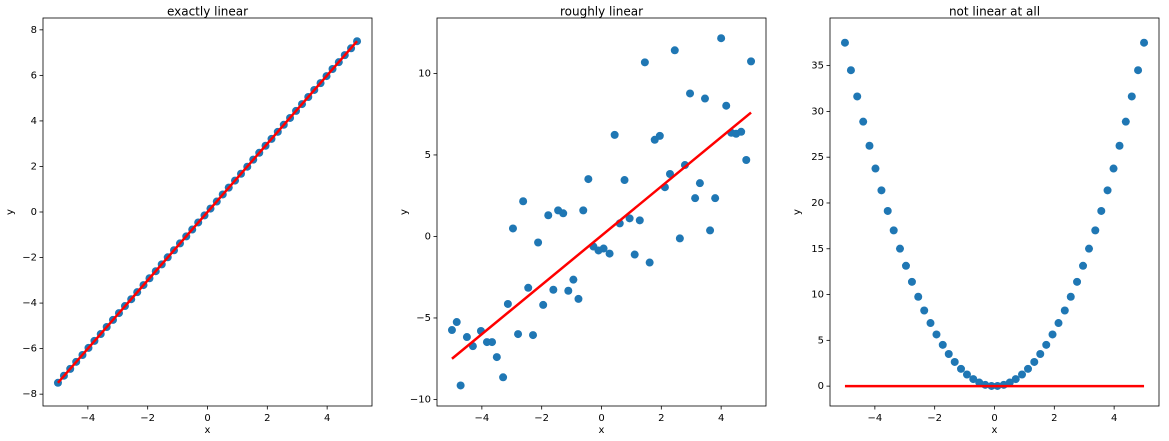  I want to click on y-tick-label: 20, so click(817, 203).